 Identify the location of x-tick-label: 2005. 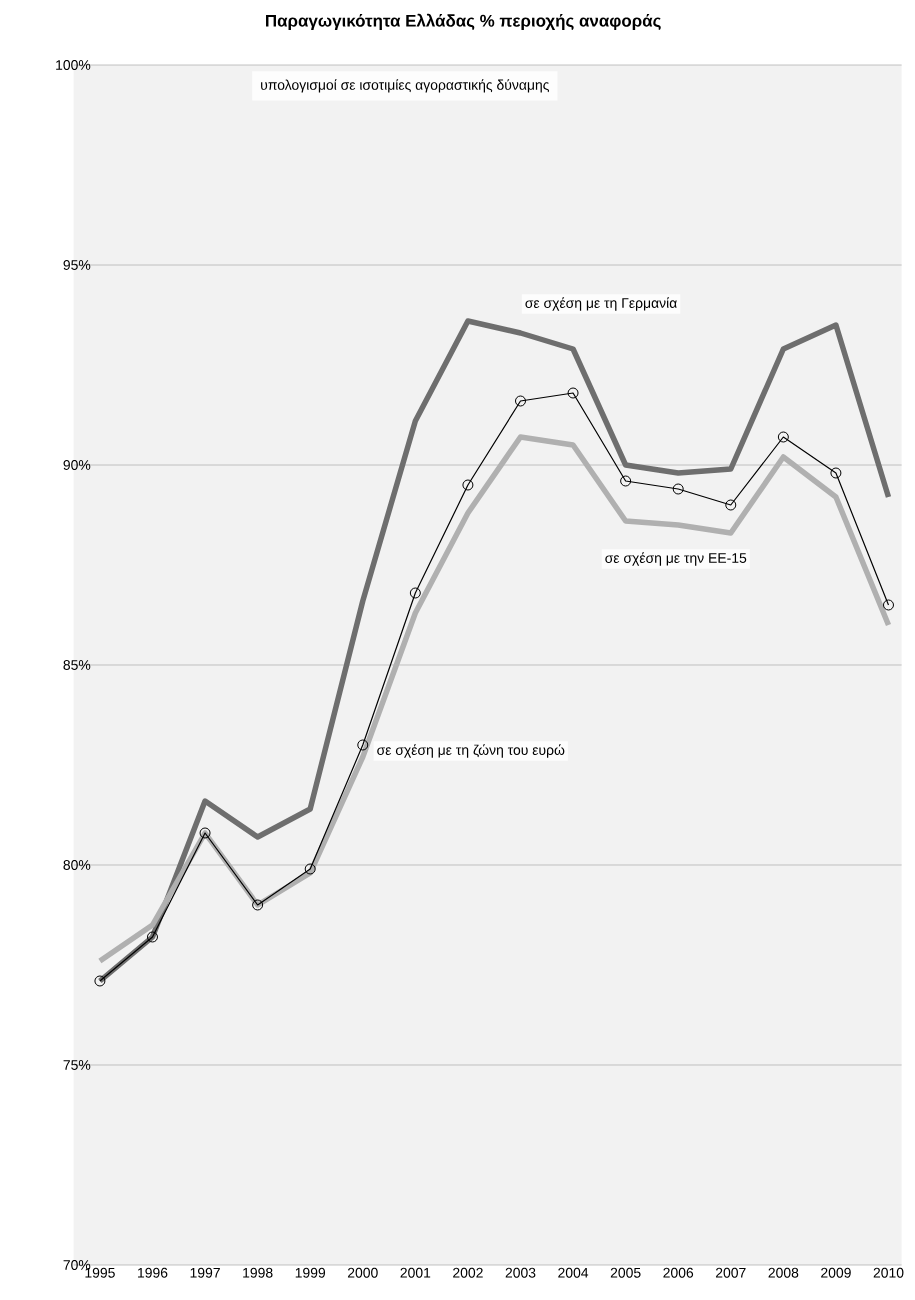
(626, 1272).